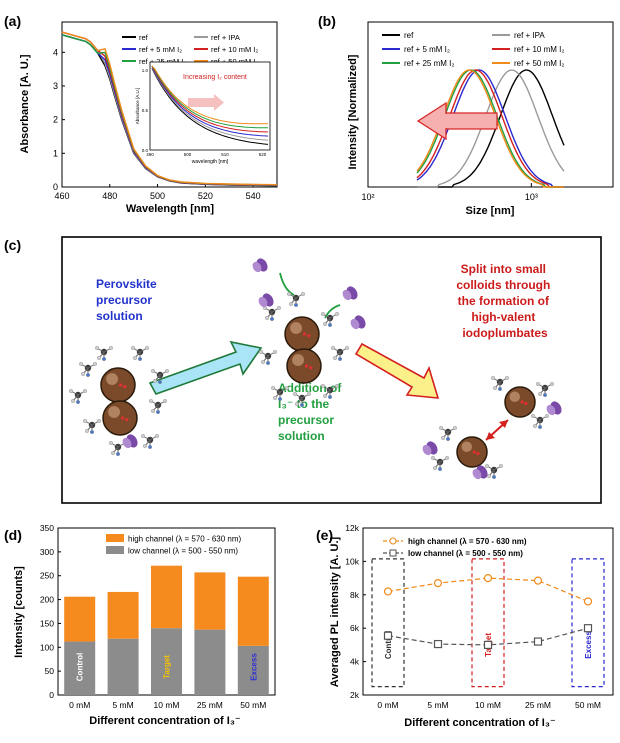  Describe the element at coordinates (205, 196) in the screenshot. I see `x-tick-label: 520` at that location.